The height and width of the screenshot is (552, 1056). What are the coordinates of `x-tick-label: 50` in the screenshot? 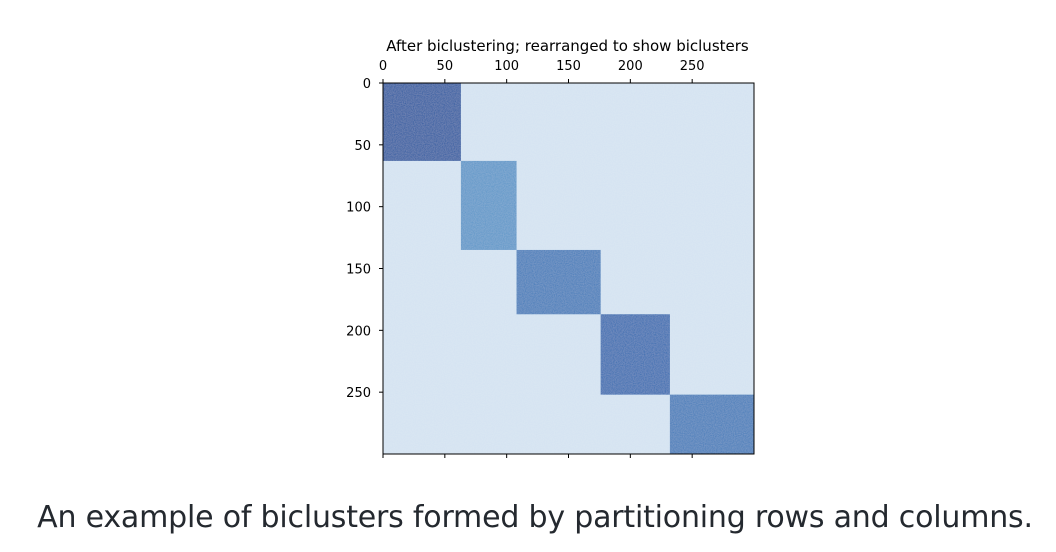 It's located at (445, 66).